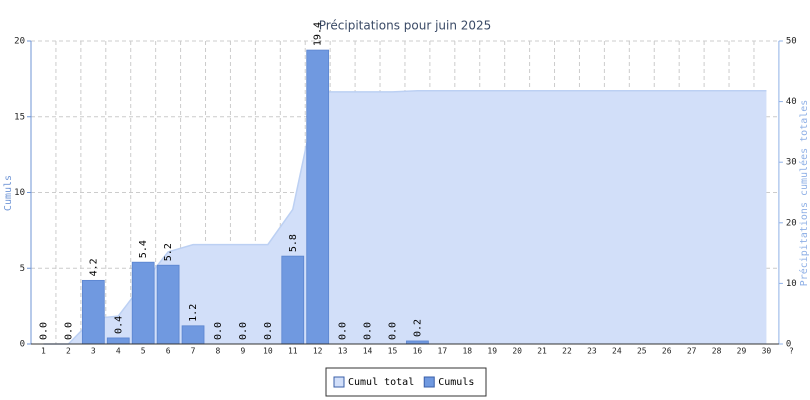  What do you see at coordinates (193, 351) in the screenshot?
I see `x-tick-label: 7` at bounding box center [193, 351].